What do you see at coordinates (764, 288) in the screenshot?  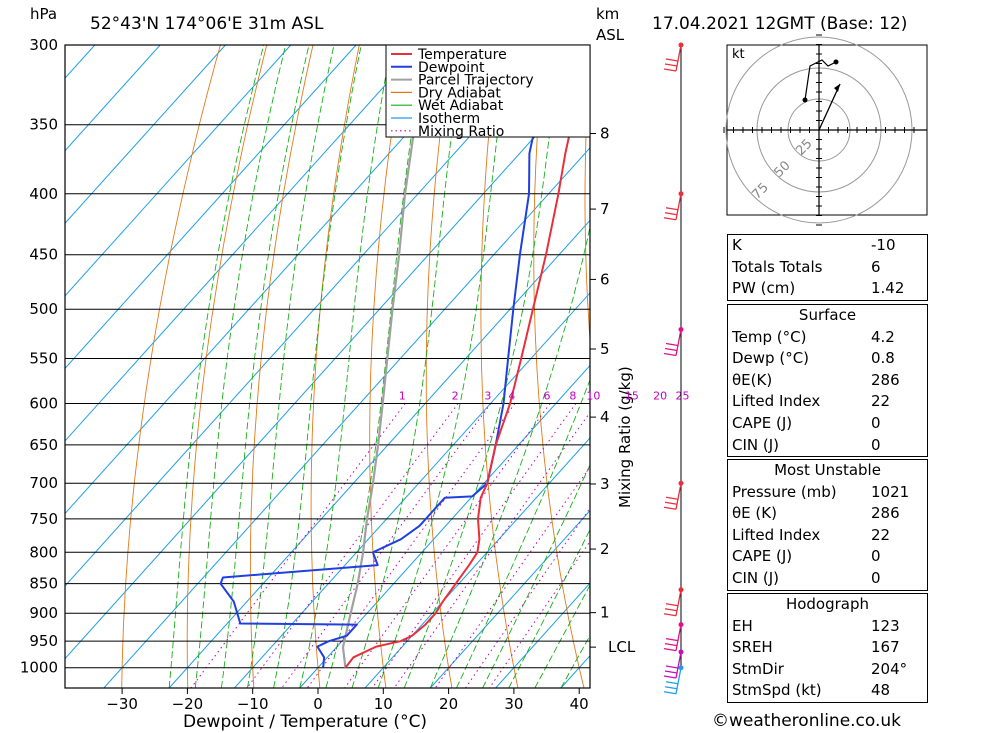 I see `pw-label: PW (cm)` at bounding box center [764, 288].